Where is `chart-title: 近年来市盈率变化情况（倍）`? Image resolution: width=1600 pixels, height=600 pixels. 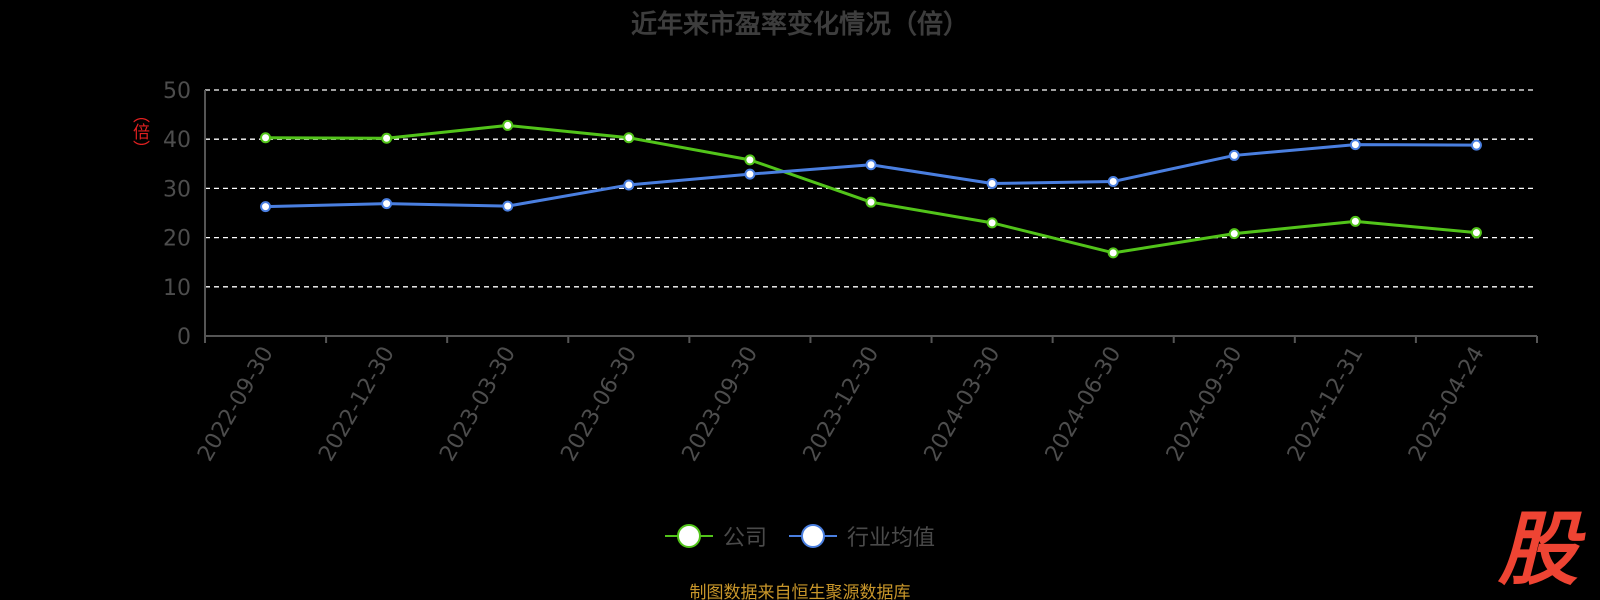
chart-title: 近年来市盈率变化情况（倍） is located at coordinates (799, 25).